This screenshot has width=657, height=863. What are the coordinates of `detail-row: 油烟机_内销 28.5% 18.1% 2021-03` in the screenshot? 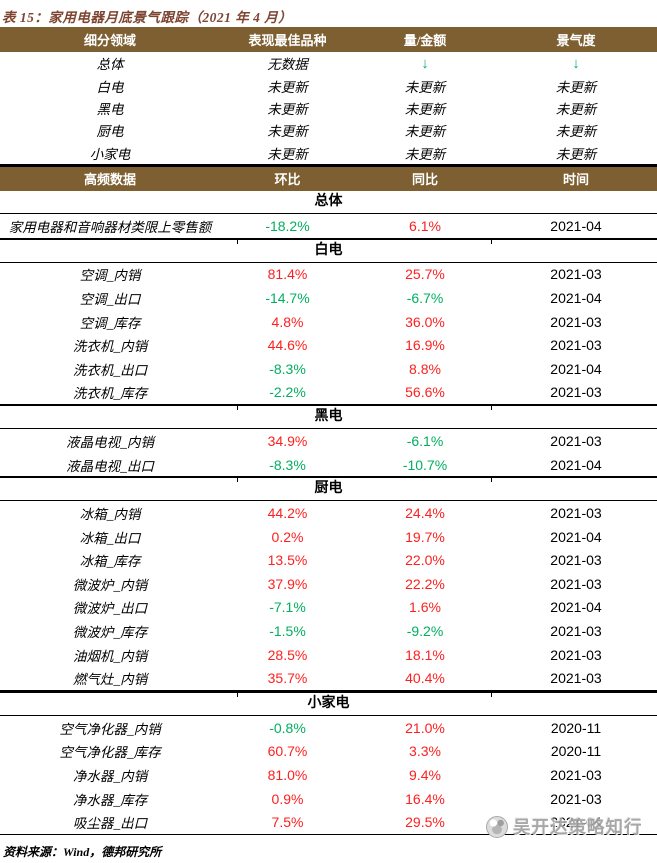 It's located at (328, 655).